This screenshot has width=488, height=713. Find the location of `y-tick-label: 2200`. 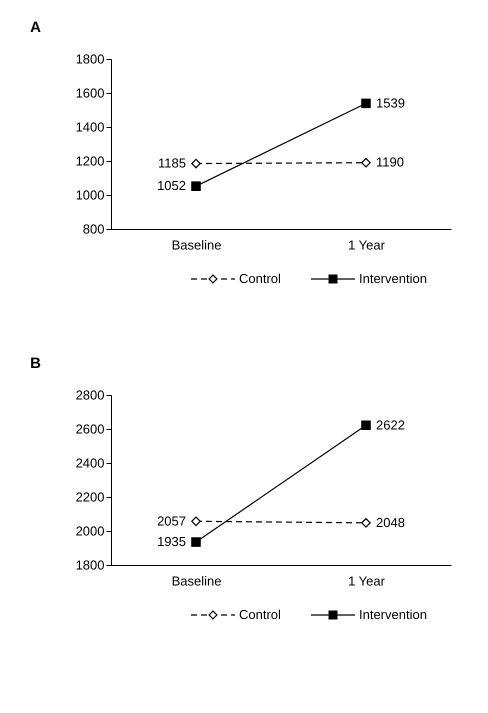

y-tick-label: 2200 is located at coordinates (90, 497).